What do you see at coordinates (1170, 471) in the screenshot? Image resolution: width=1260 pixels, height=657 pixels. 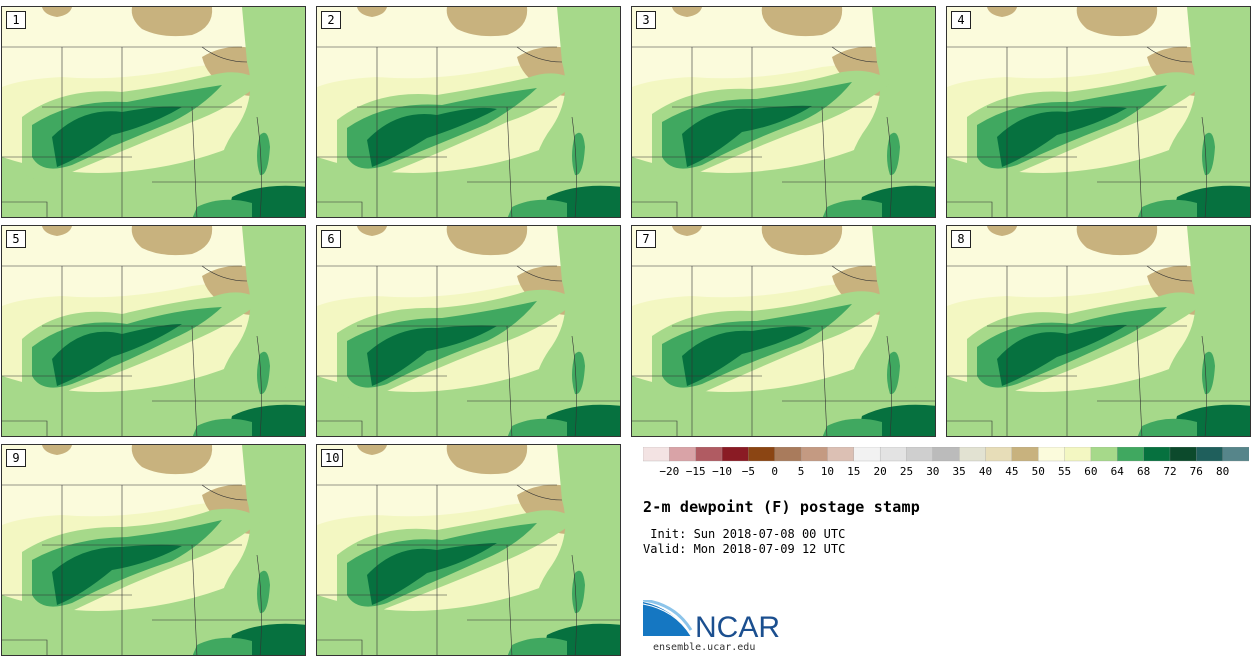 I see `colorbar-tick-label: 72` at bounding box center [1170, 471].